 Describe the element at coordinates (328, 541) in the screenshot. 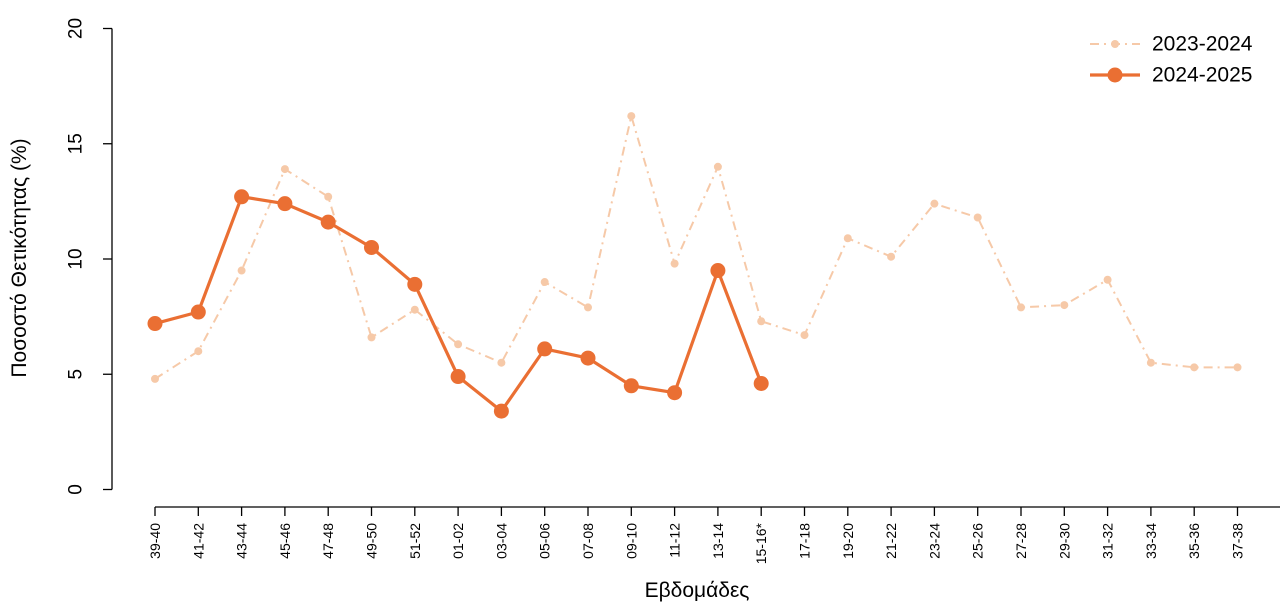

I see `x-tick-label: 47-48` at that location.